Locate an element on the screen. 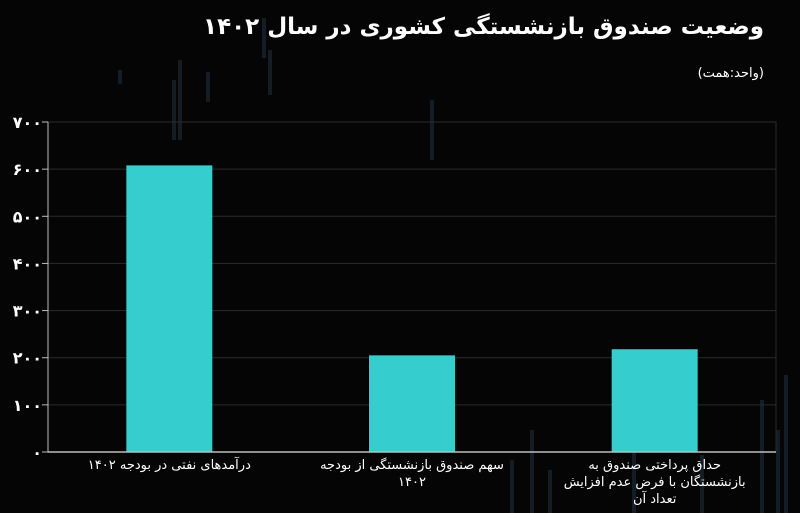 Image resolution: width=800 pixels, height=513 pixels. y-tick-label: ۴۰۰ is located at coordinates (27, 263).